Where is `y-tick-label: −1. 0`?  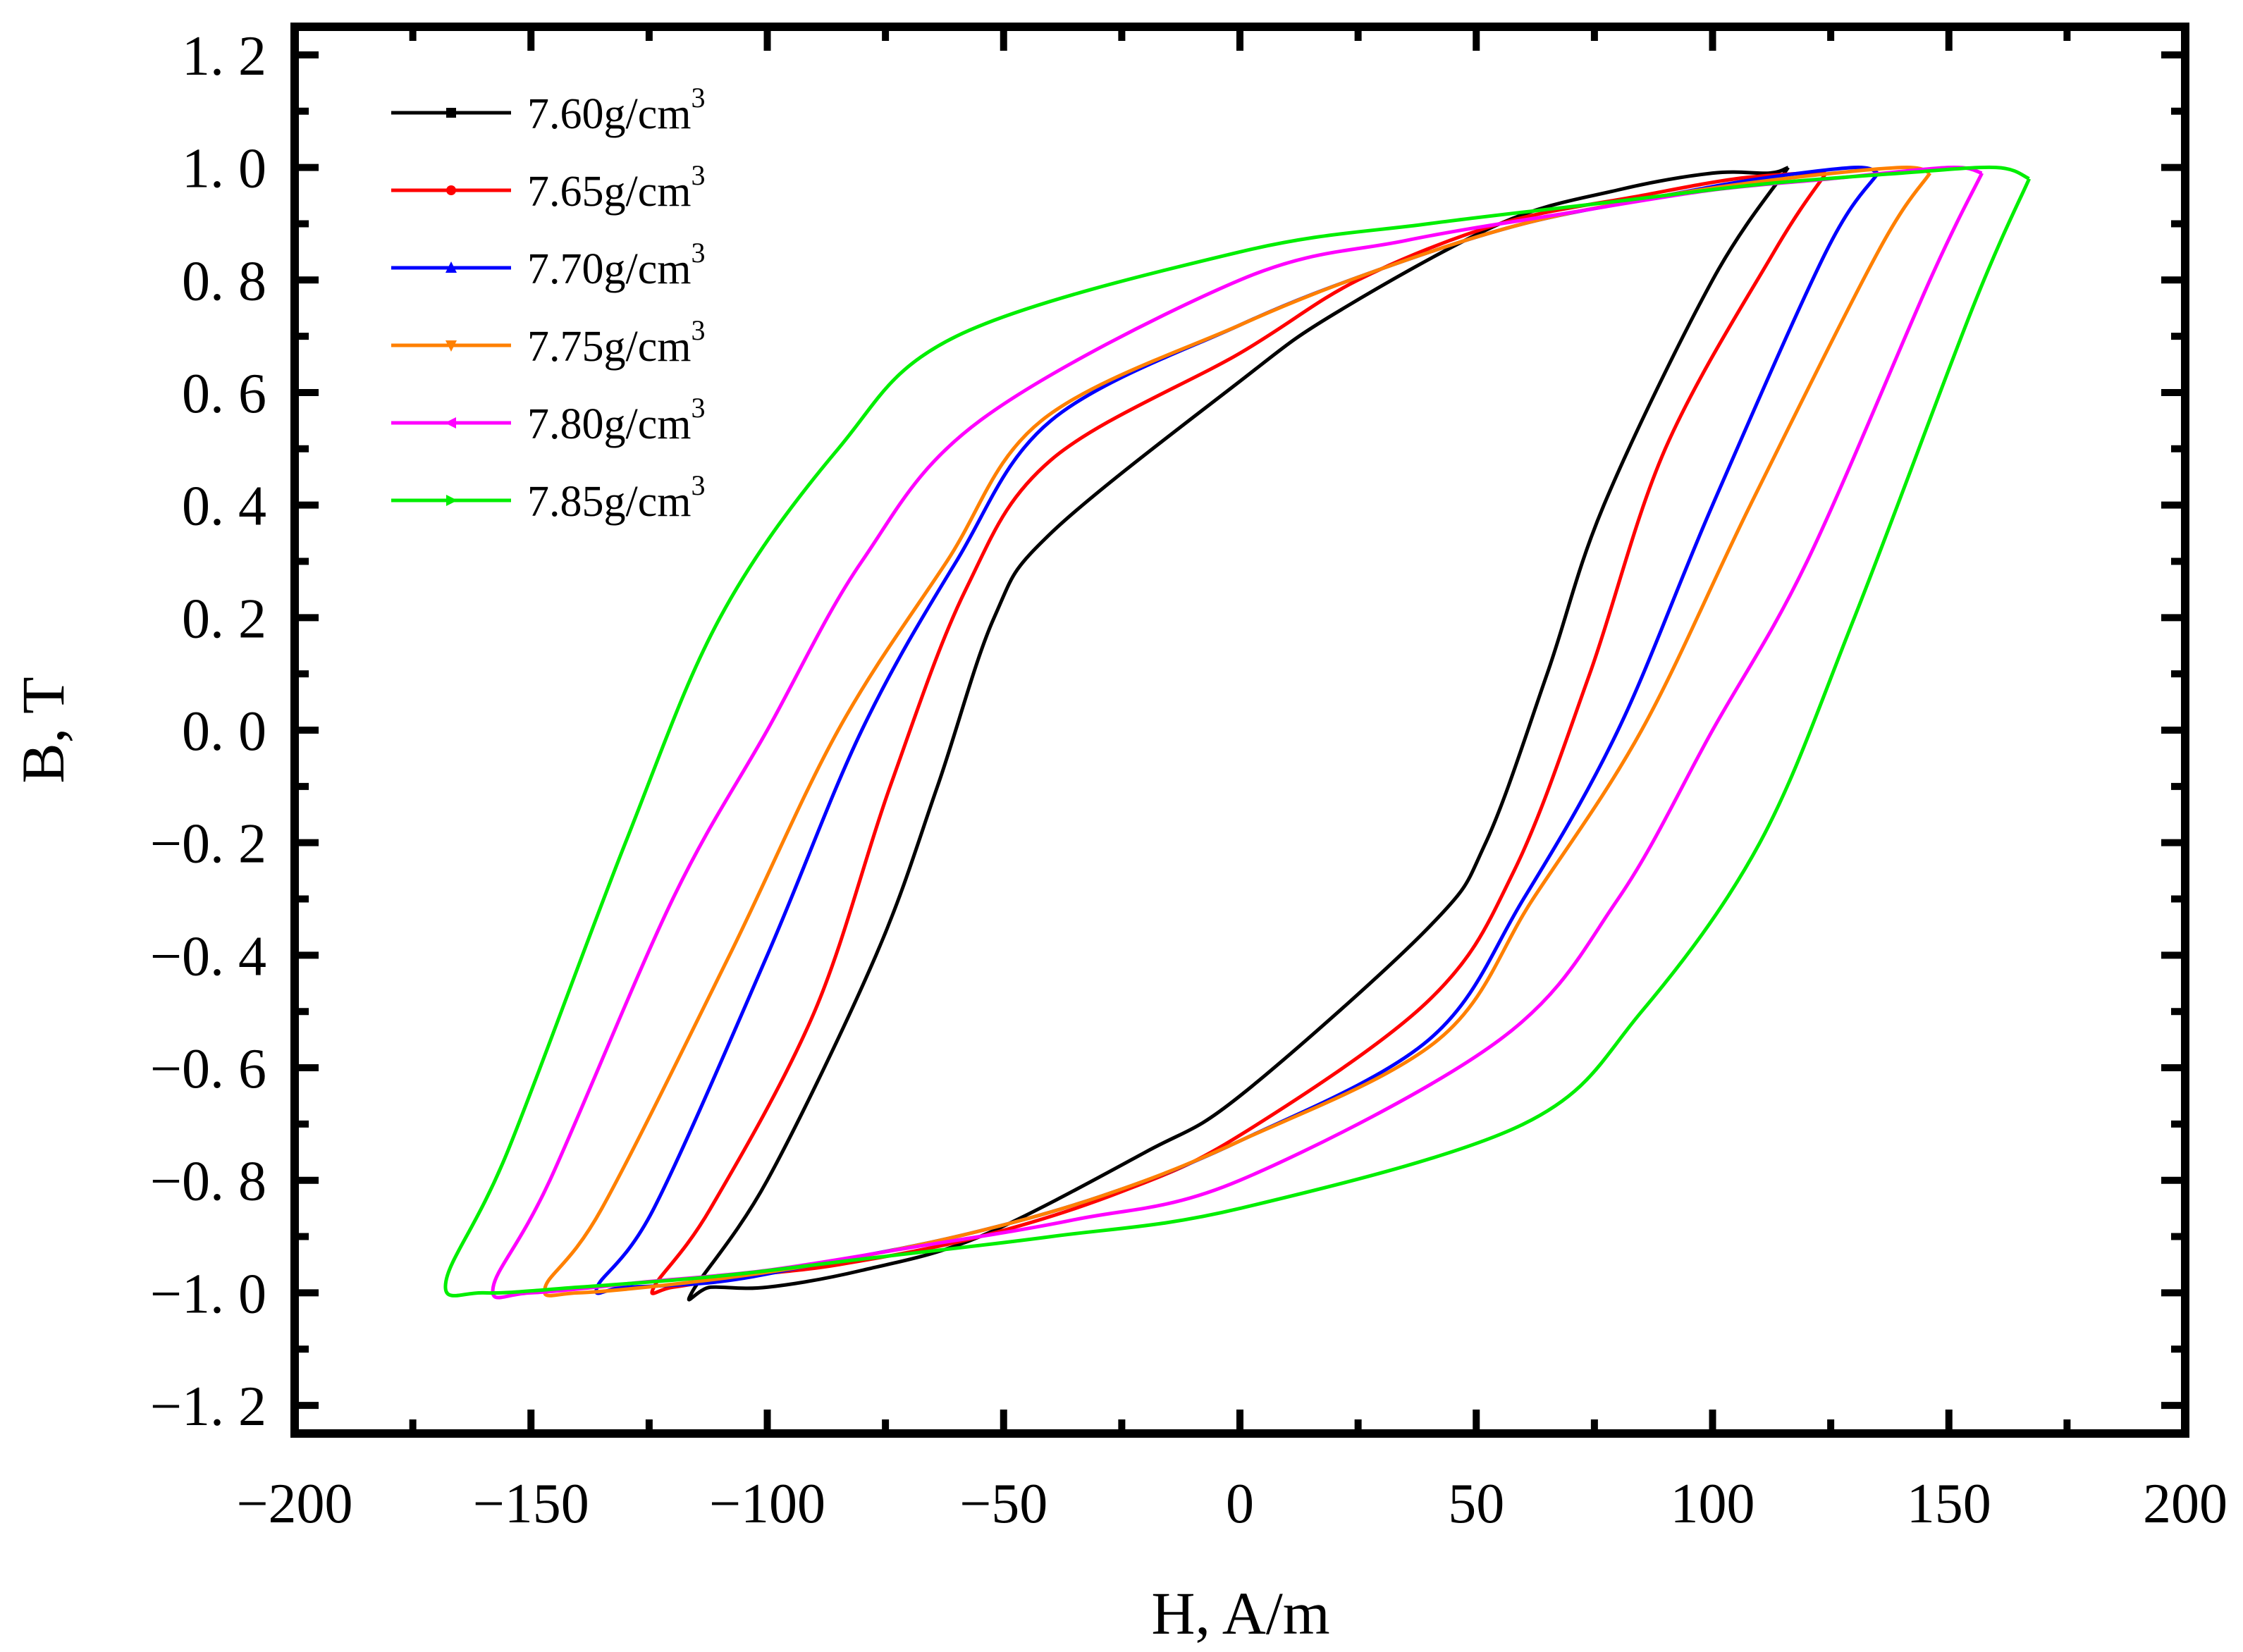
y-tick-label: −1. 0 is located at coordinates (208, 1294).